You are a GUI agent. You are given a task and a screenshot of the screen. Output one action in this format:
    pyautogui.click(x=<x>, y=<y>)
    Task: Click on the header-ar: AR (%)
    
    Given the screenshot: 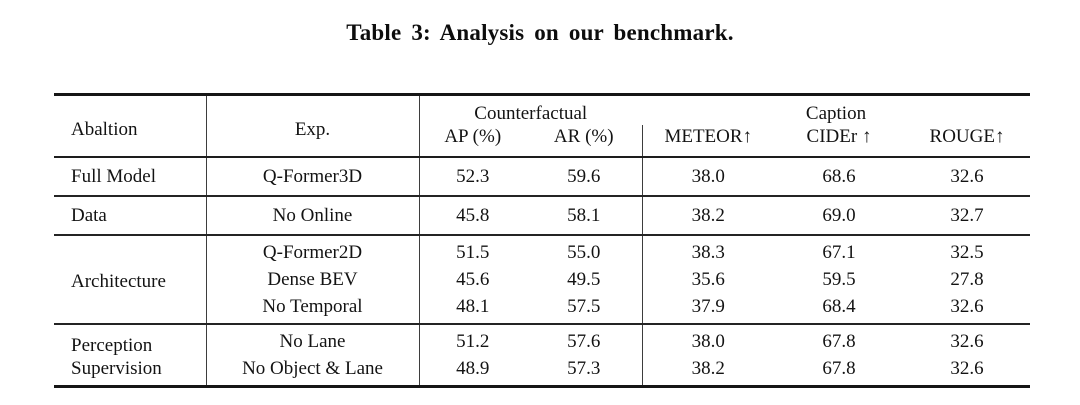 What is the action you would take?
    pyautogui.click(x=584, y=141)
    